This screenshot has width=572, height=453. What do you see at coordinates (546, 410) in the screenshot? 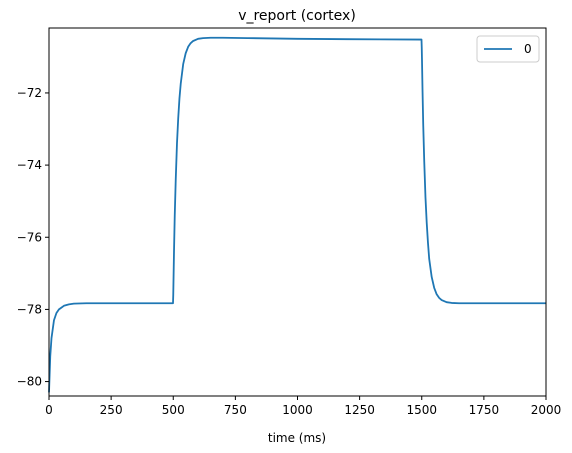
I see `x-tick-label: 2000` at bounding box center [546, 410].